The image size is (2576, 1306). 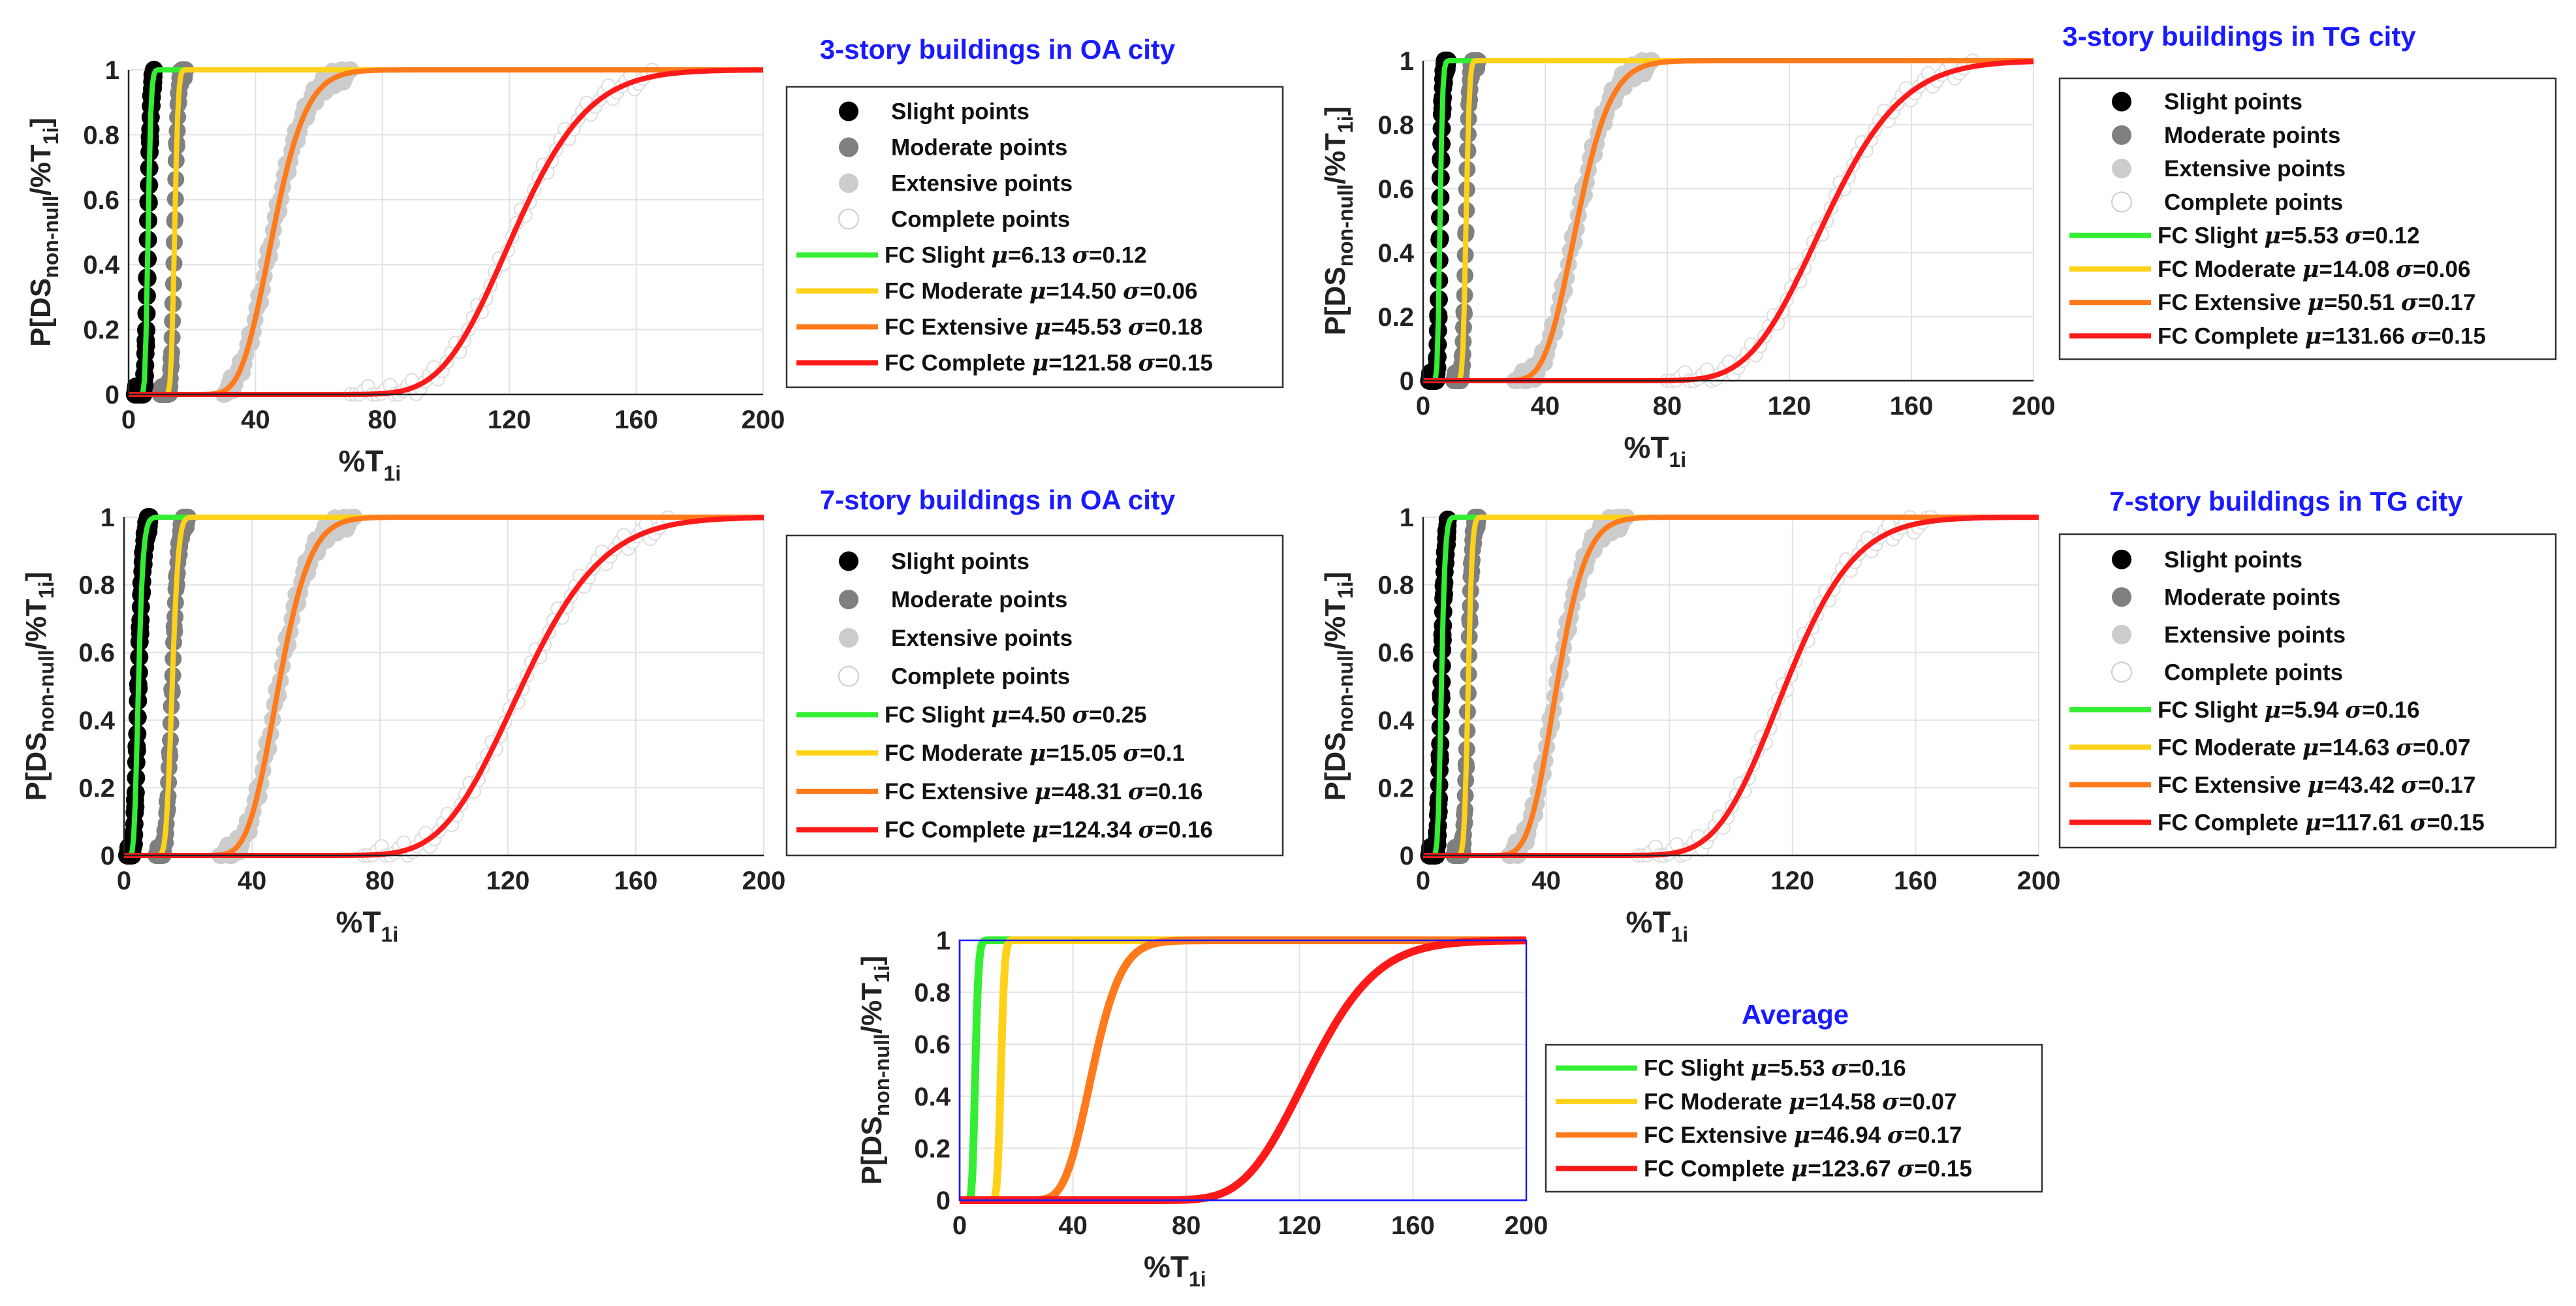 I want to click on chart-title: 7-story buildings in OA city, so click(x=998, y=500).